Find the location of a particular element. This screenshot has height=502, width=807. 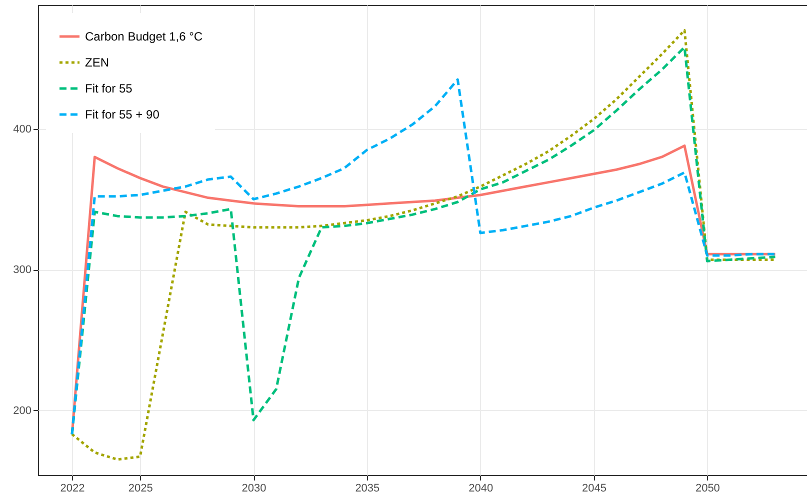

x-tick-label: 2040 is located at coordinates (481, 488).